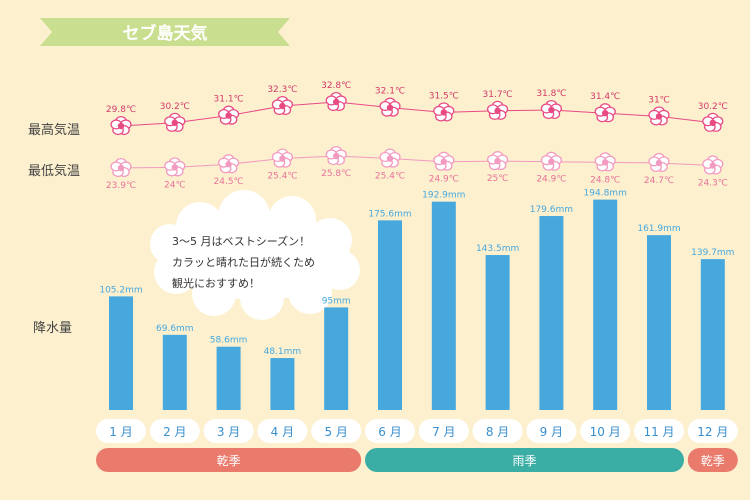 The image size is (750, 500). I want to click on low-temp-row-label: 最低気温, so click(54, 171).